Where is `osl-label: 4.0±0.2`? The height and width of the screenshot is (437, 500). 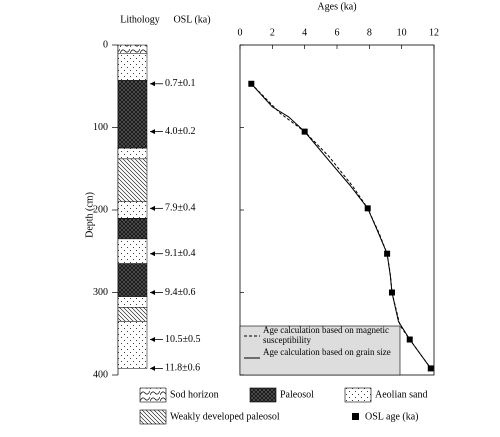 osl-label: 4.0±0.2 is located at coordinates (180, 131).